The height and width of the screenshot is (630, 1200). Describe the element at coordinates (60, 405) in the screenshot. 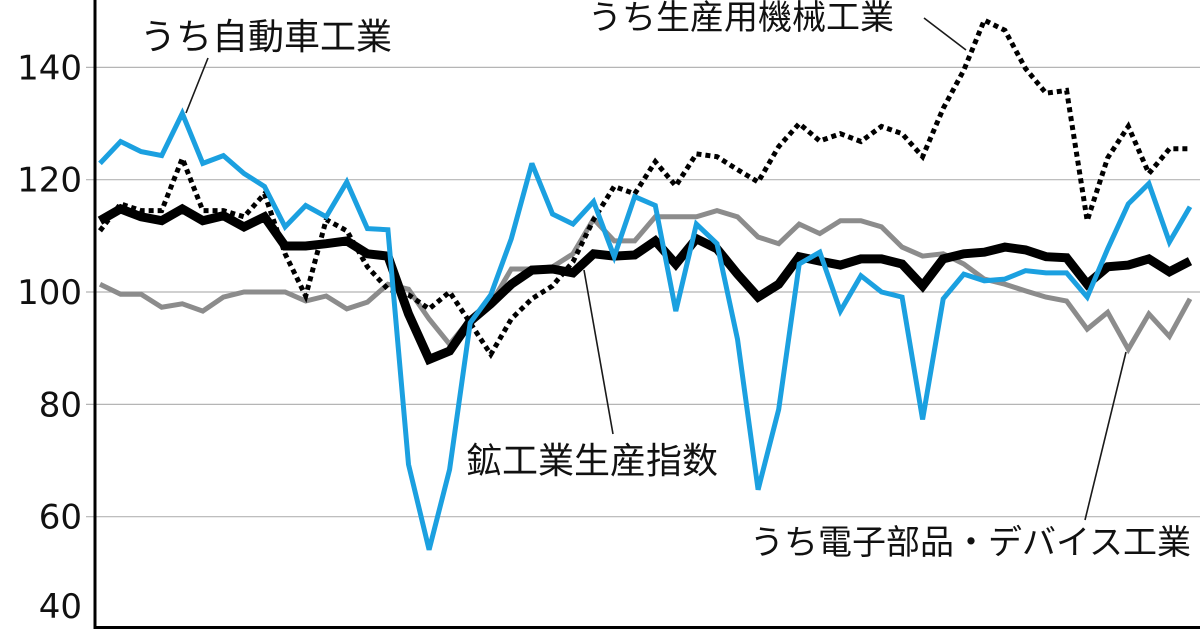

I see `y-tick-label-80: 80` at that location.